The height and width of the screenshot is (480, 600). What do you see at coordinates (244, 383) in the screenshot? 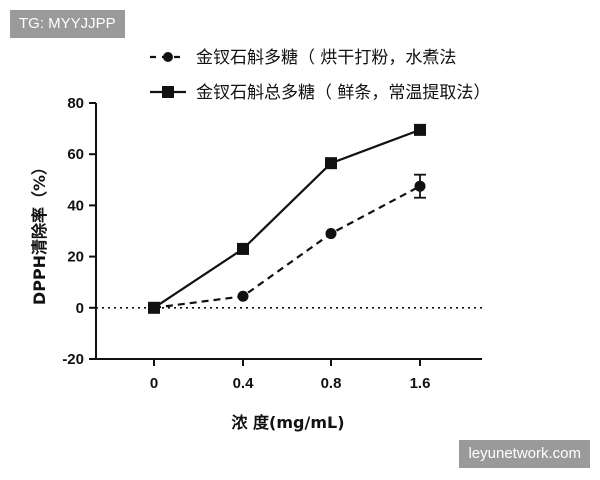
I see `x-tick-label: 0.4` at bounding box center [244, 383].